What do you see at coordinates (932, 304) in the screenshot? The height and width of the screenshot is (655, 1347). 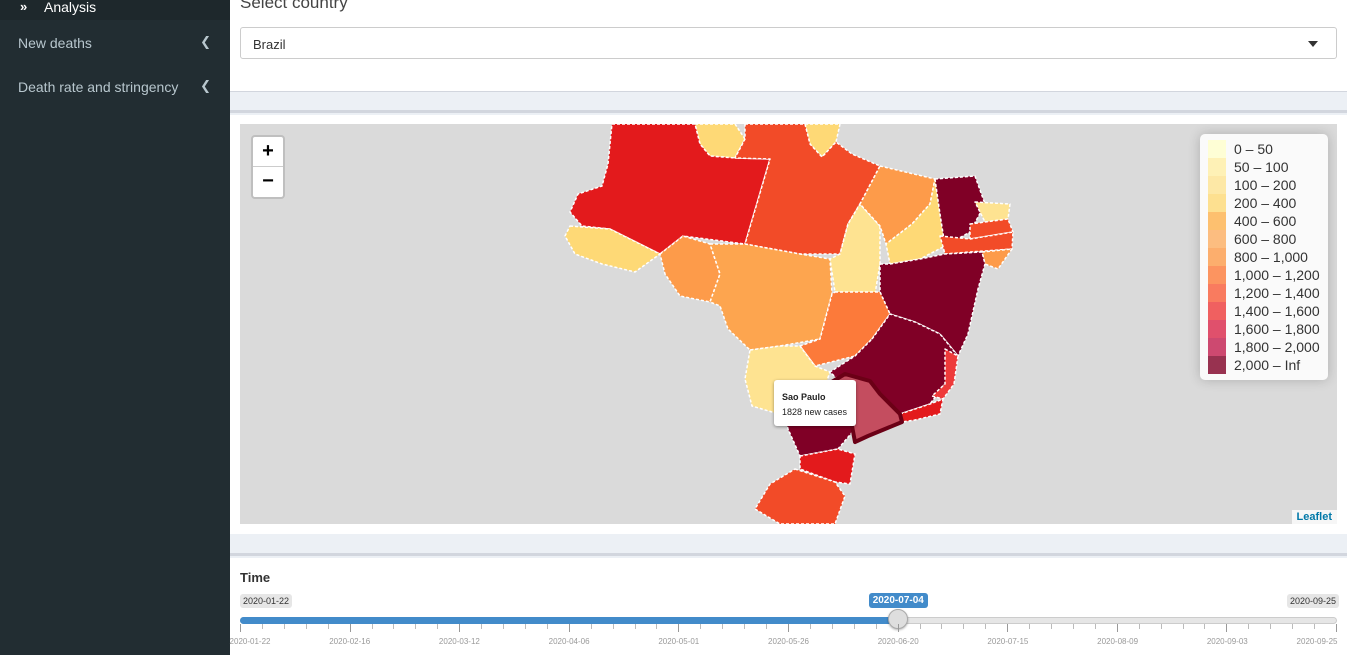 I see `state-bahia` at bounding box center [932, 304].